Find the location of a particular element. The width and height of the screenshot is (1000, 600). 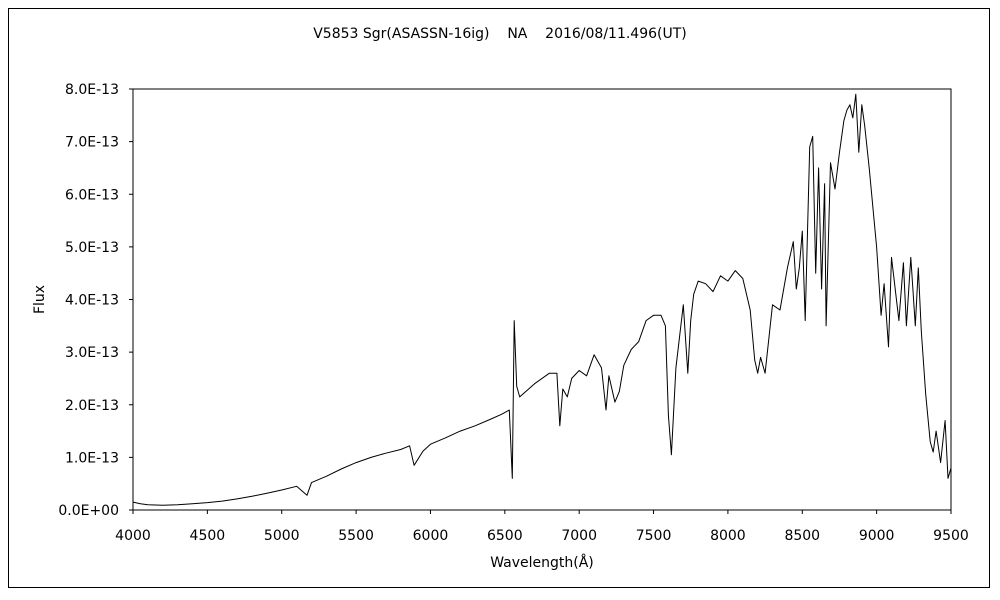

x-tick-label: 5000 is located at coordinates (282, 536).